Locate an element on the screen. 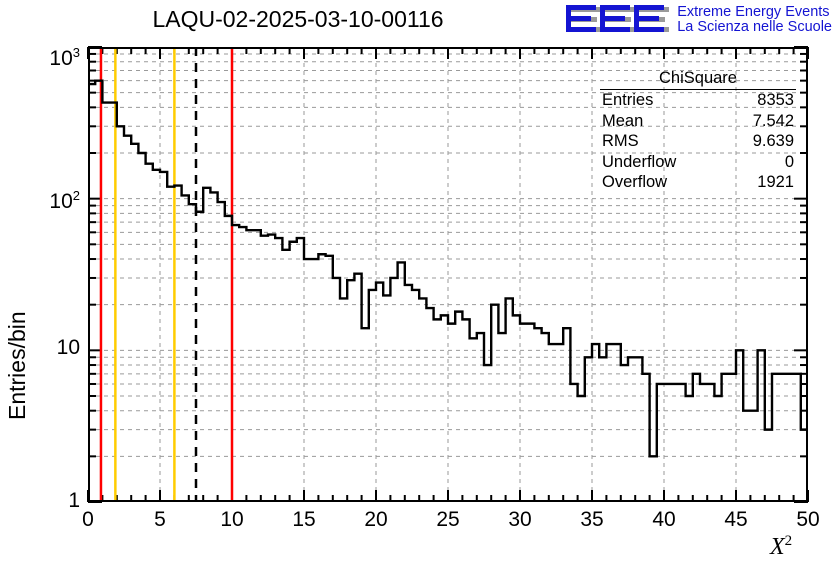 The height and width of the screenshot is (572, 836). stats-row-value: 0 is located at coordinates (789, 161).